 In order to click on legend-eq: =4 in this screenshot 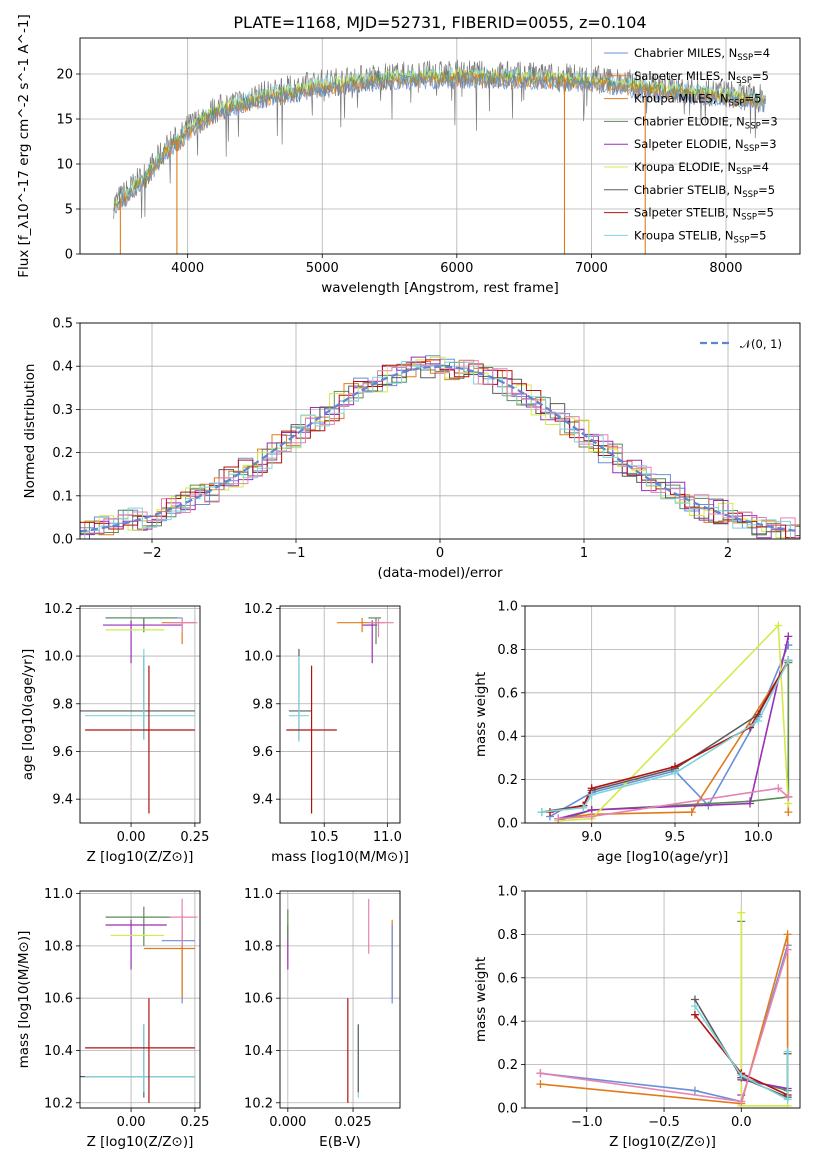, I will do `click(760, 167)`.